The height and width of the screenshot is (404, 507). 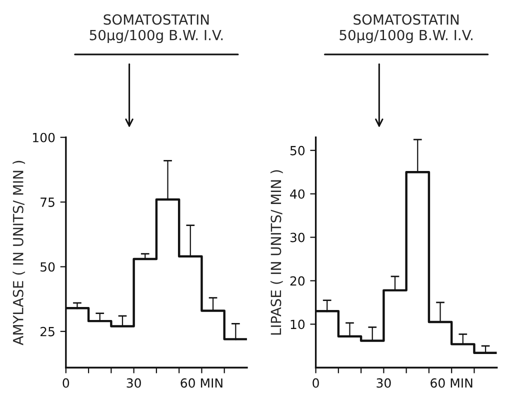 What do you see at coordinates (44, 137) in the screenshot?
I see `y-tick-label: 100` at bounding box center [44, 137].